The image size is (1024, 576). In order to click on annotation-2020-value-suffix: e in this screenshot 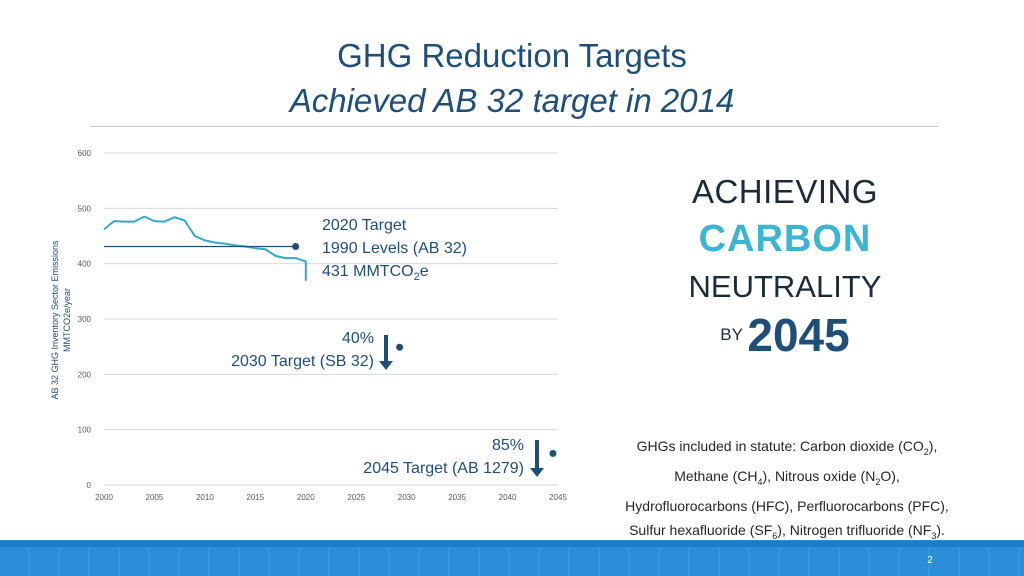, I will do `click(424, 271)`.